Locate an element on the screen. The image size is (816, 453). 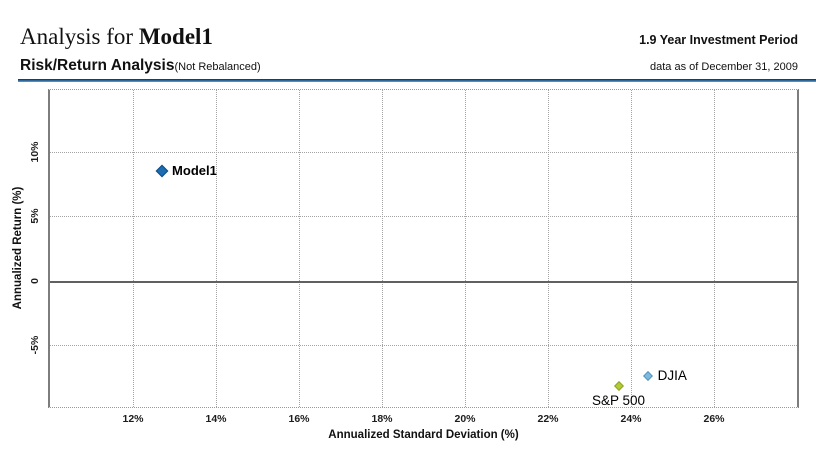
x-tick-label-18: 18% is located at coordinates (382, 419).